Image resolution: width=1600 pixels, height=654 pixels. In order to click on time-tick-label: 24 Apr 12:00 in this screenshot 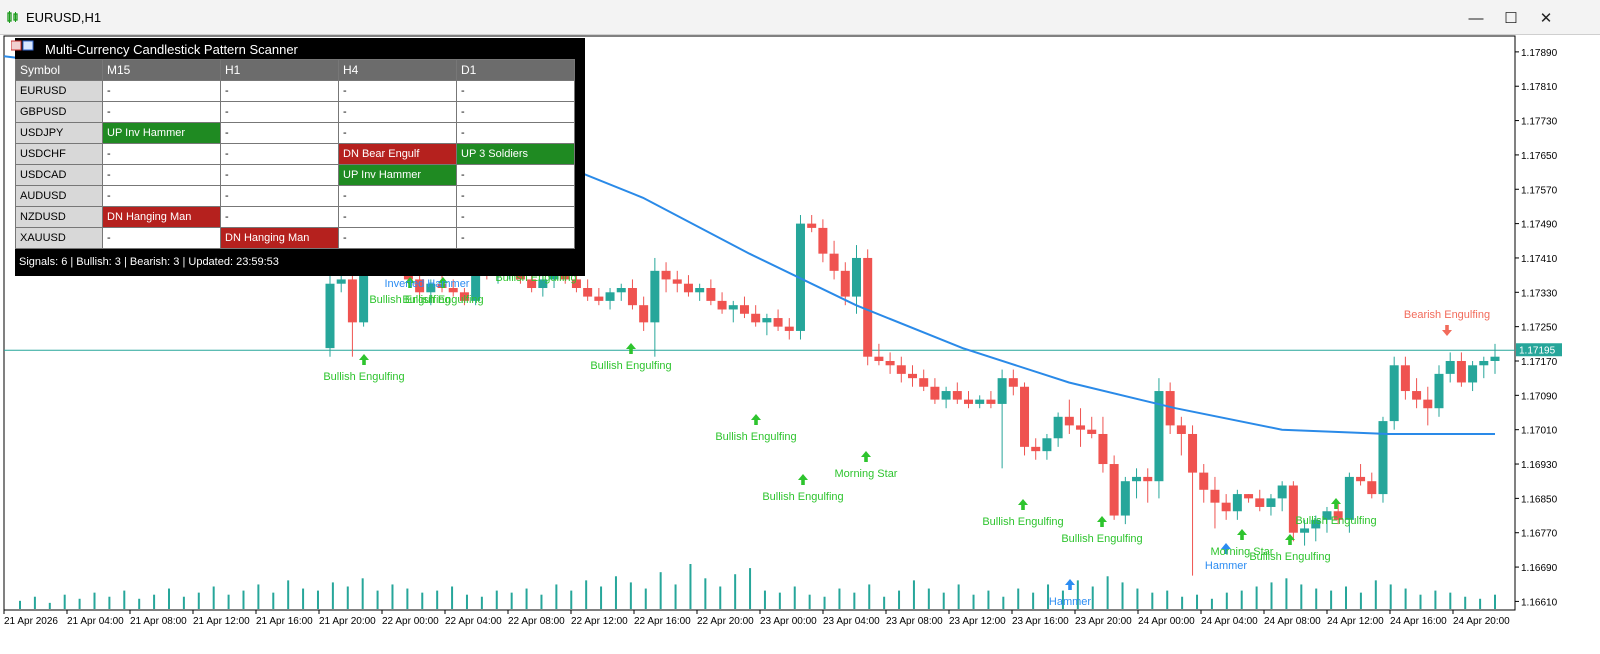, I will do `click(1355, 621)`.